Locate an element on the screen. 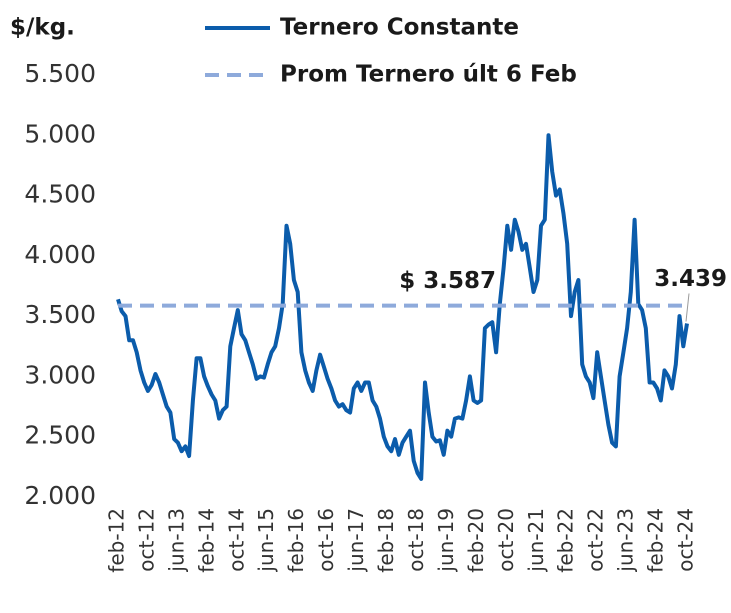  x-tick-label: feb-18 is located at coordinates (386, 540).